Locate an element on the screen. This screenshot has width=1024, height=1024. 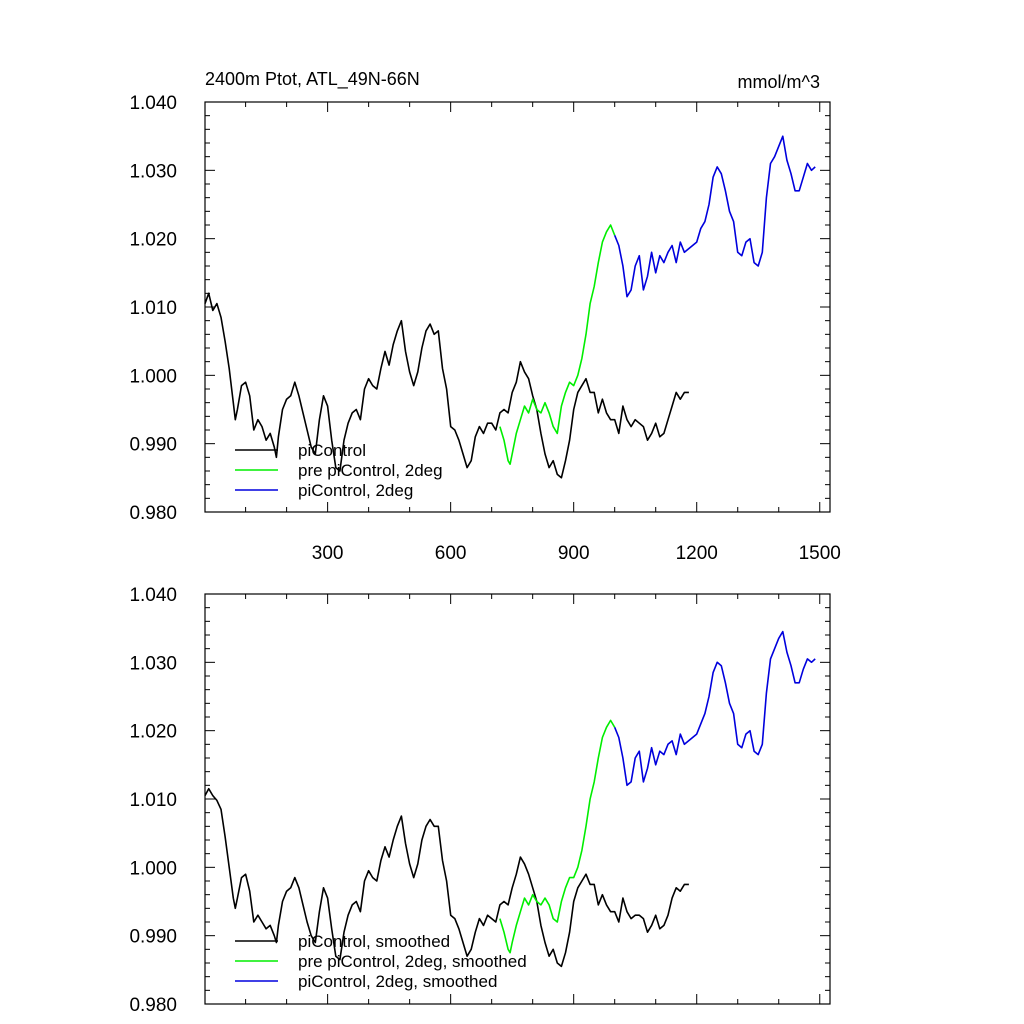
legend-label: pre piControl, 2deg, smoothed is located at coordinates (412, 961).